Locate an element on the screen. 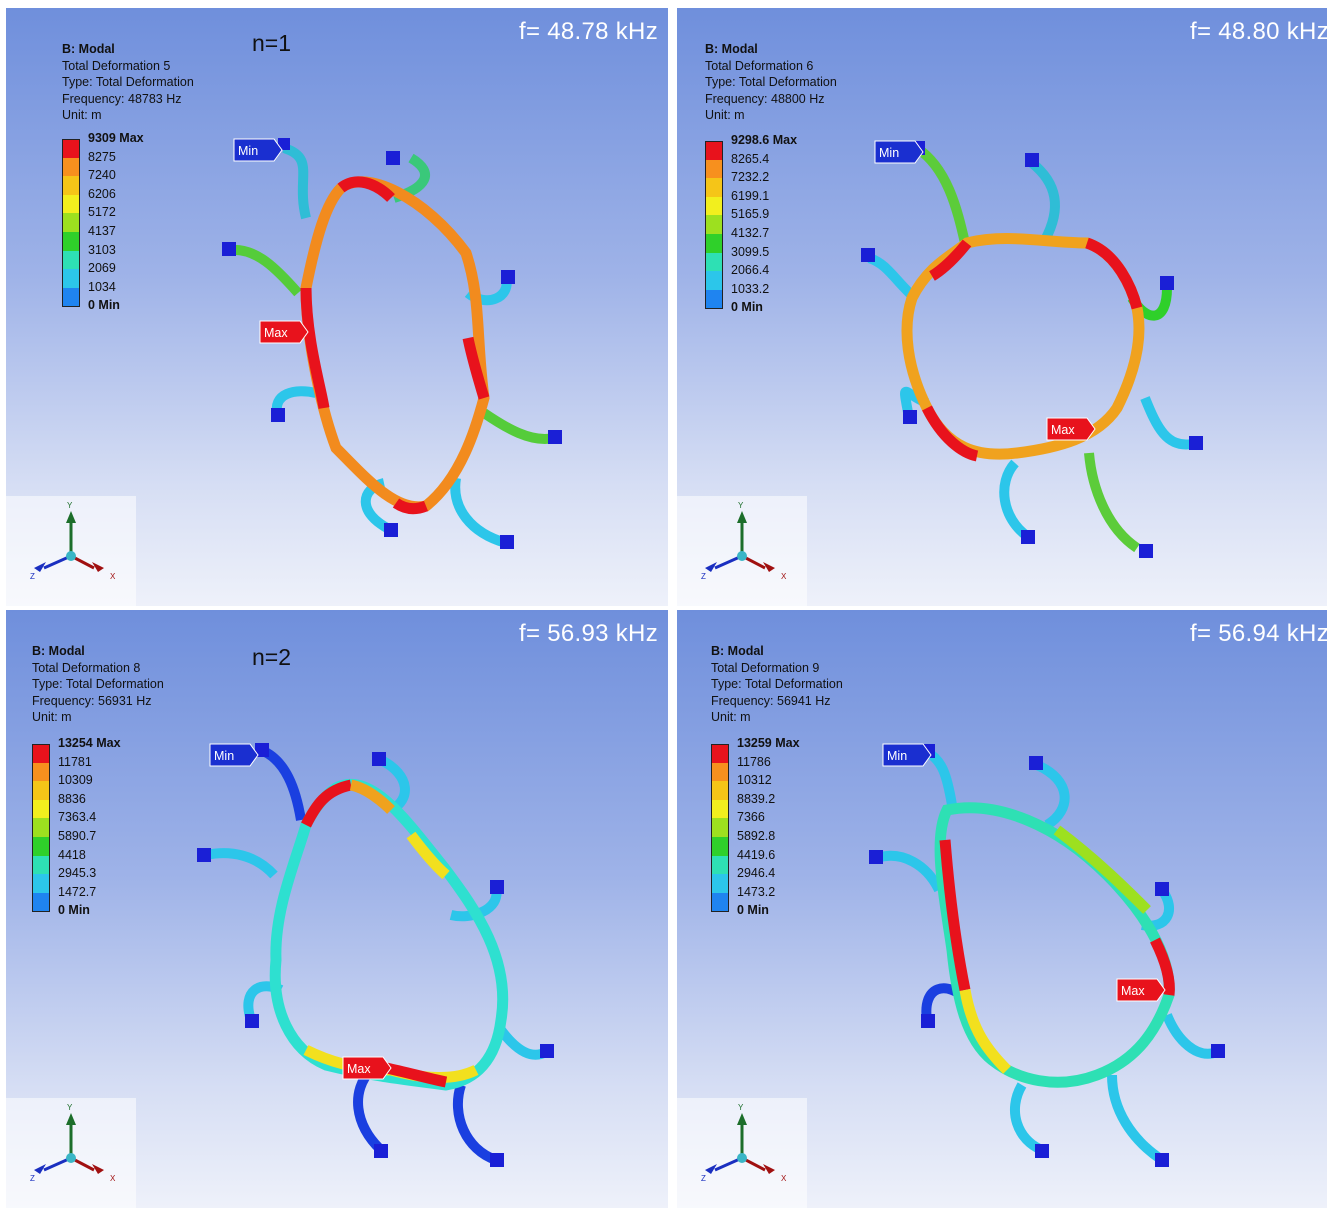 This screenshot has width=1327, height=1210. ring-beam is located at coordinates (1054, 945).